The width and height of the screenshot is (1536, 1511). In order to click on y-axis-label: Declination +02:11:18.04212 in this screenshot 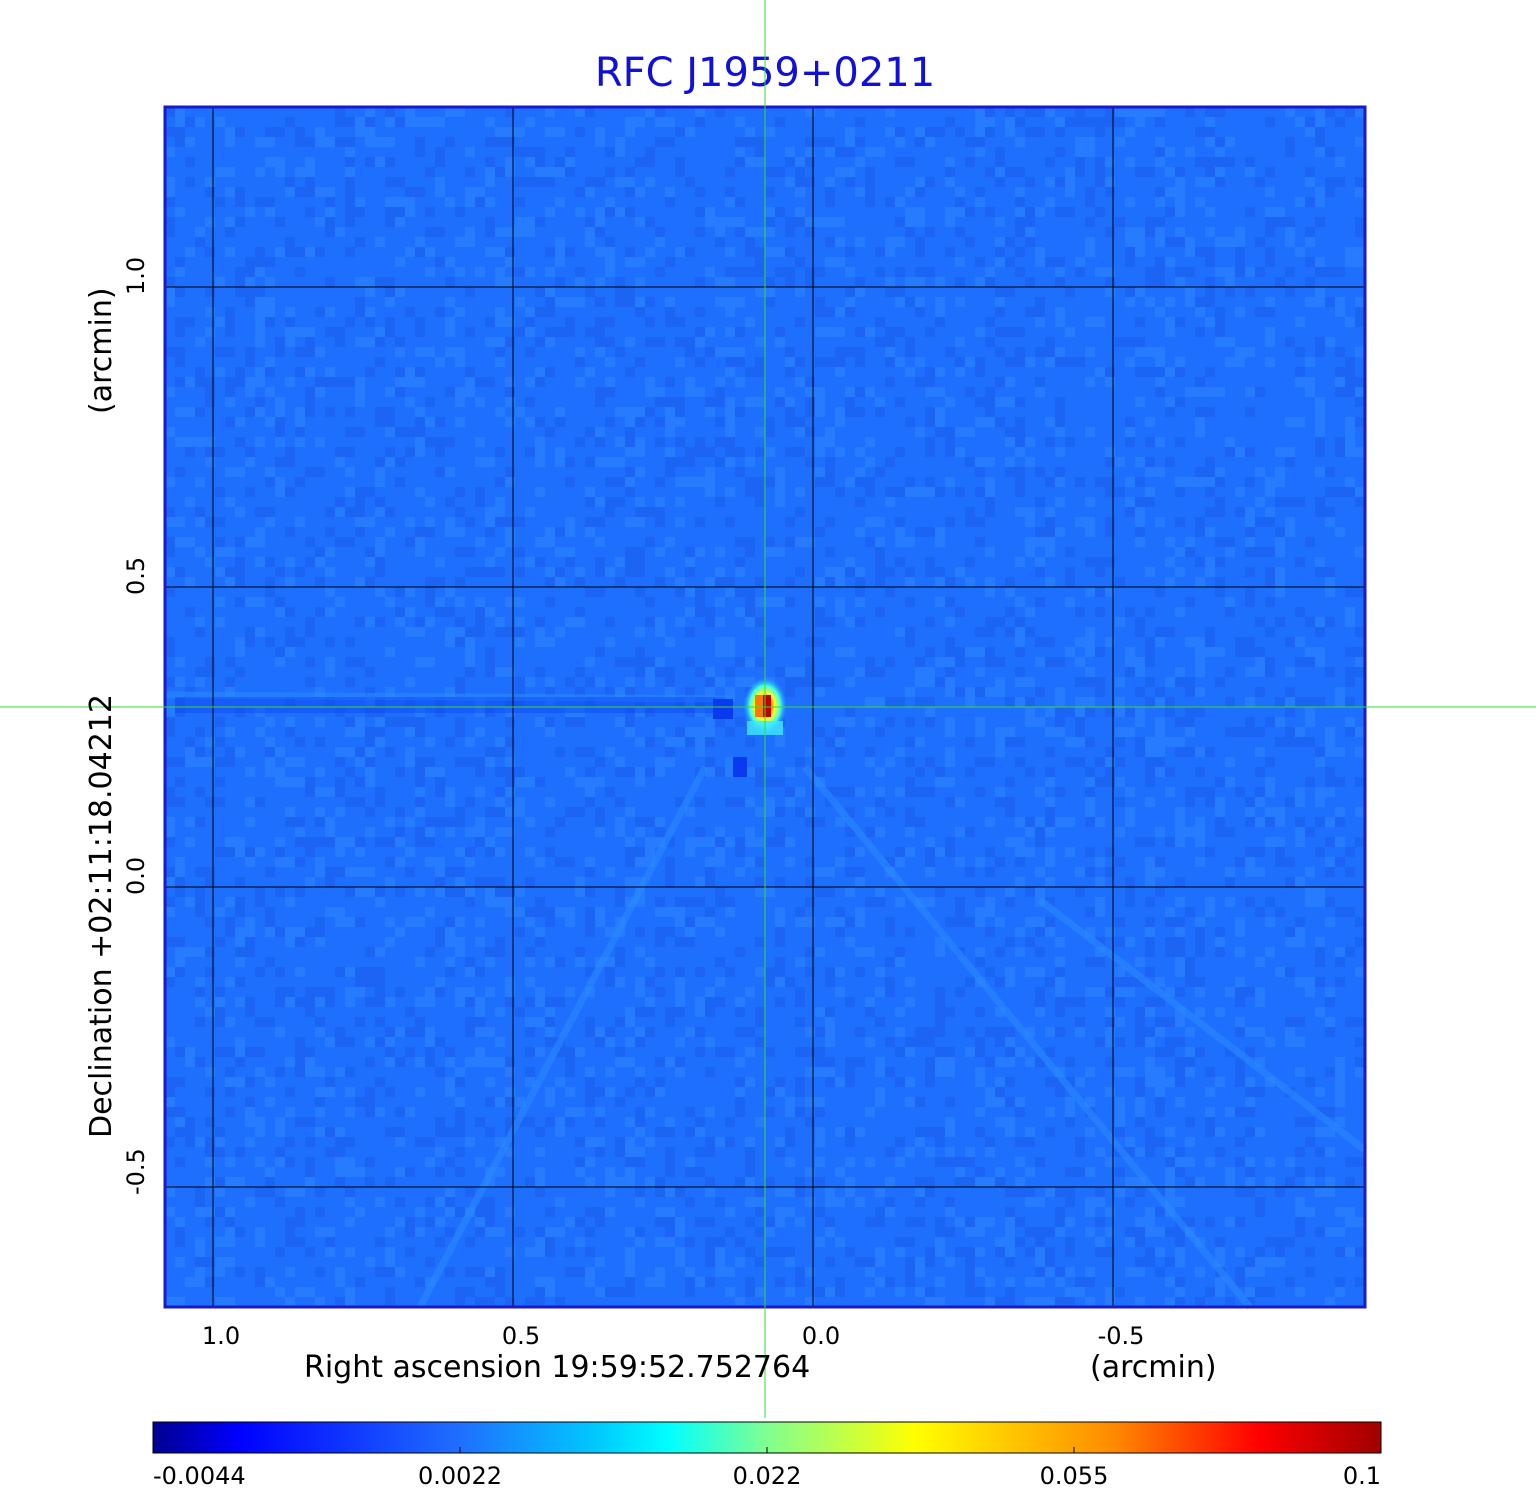, I will do `click(101, 916)`.